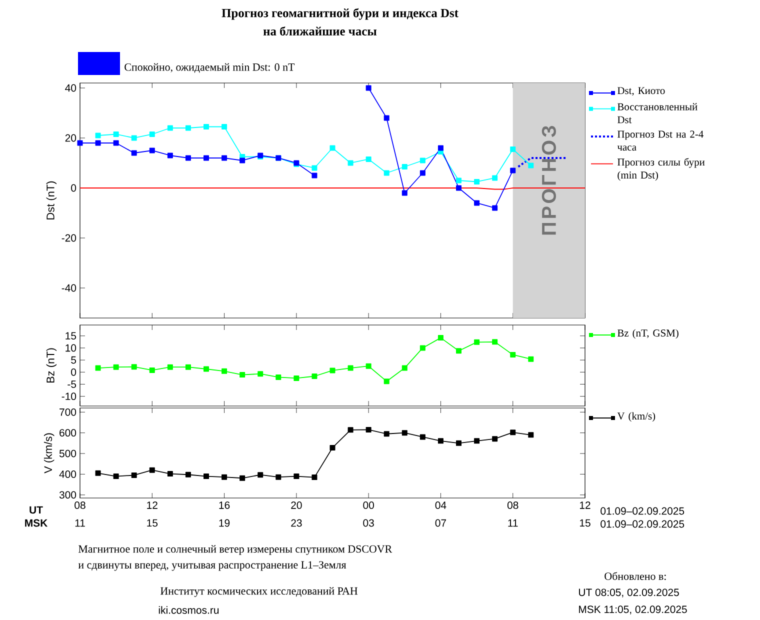  Describe the element at coordinates (440, 523) in the screenshot. I see `x2-tick-label: 07` at that location.